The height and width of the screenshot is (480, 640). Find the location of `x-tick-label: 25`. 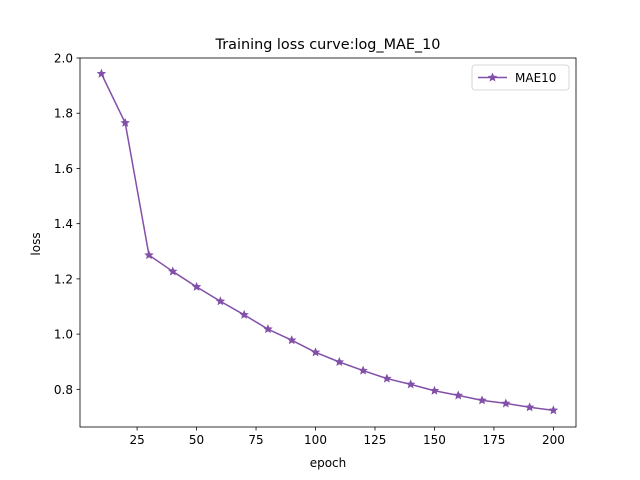

x-tick-label: 25 is located at coordinates (136, 440).